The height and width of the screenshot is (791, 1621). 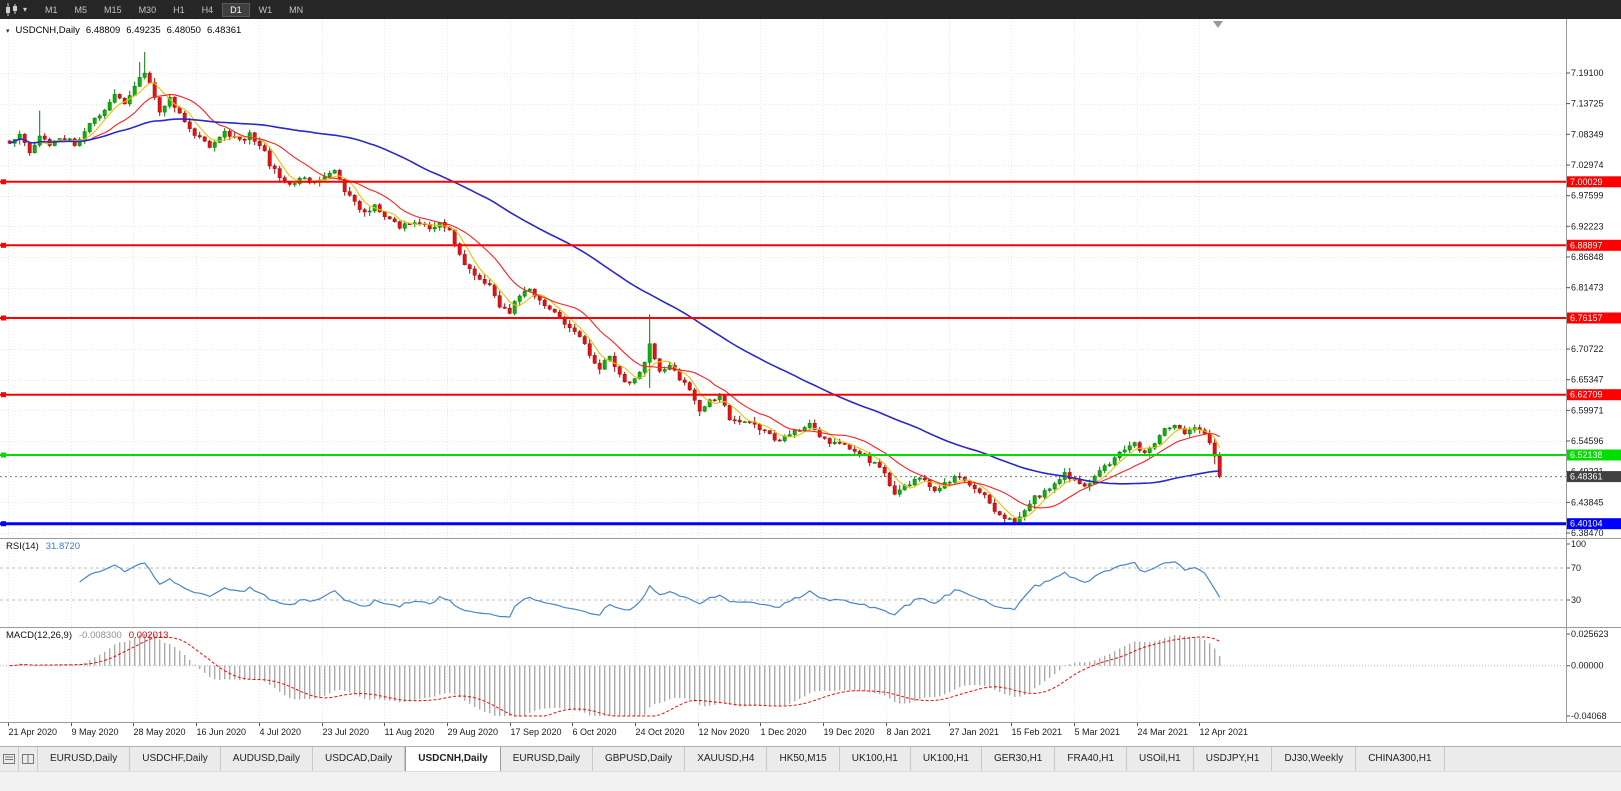 What do you see at coordinates (1160, 759) in the screenshot?
I see `chart-tab-usoil-h1: USOil,H1` at bounding box center [1160, 759].